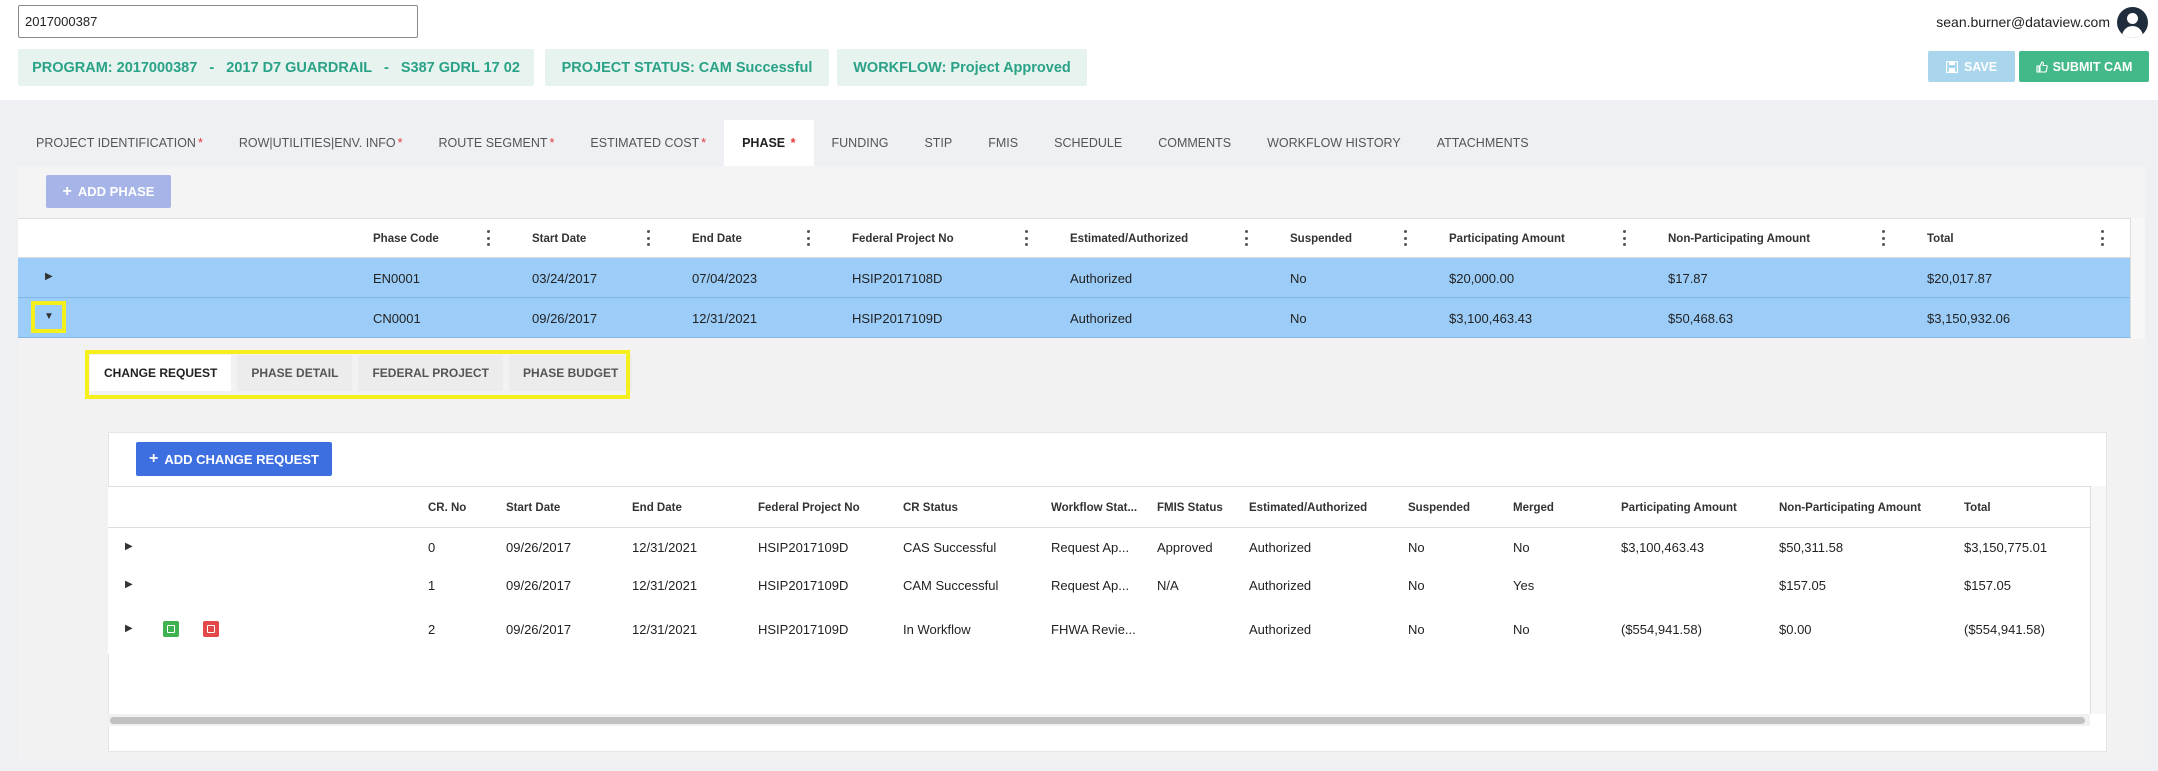 The image size is (2158, 771). Describe the element at coordinates (1688, 278) in the screenshot. I see `cell: $17.87` at that location.